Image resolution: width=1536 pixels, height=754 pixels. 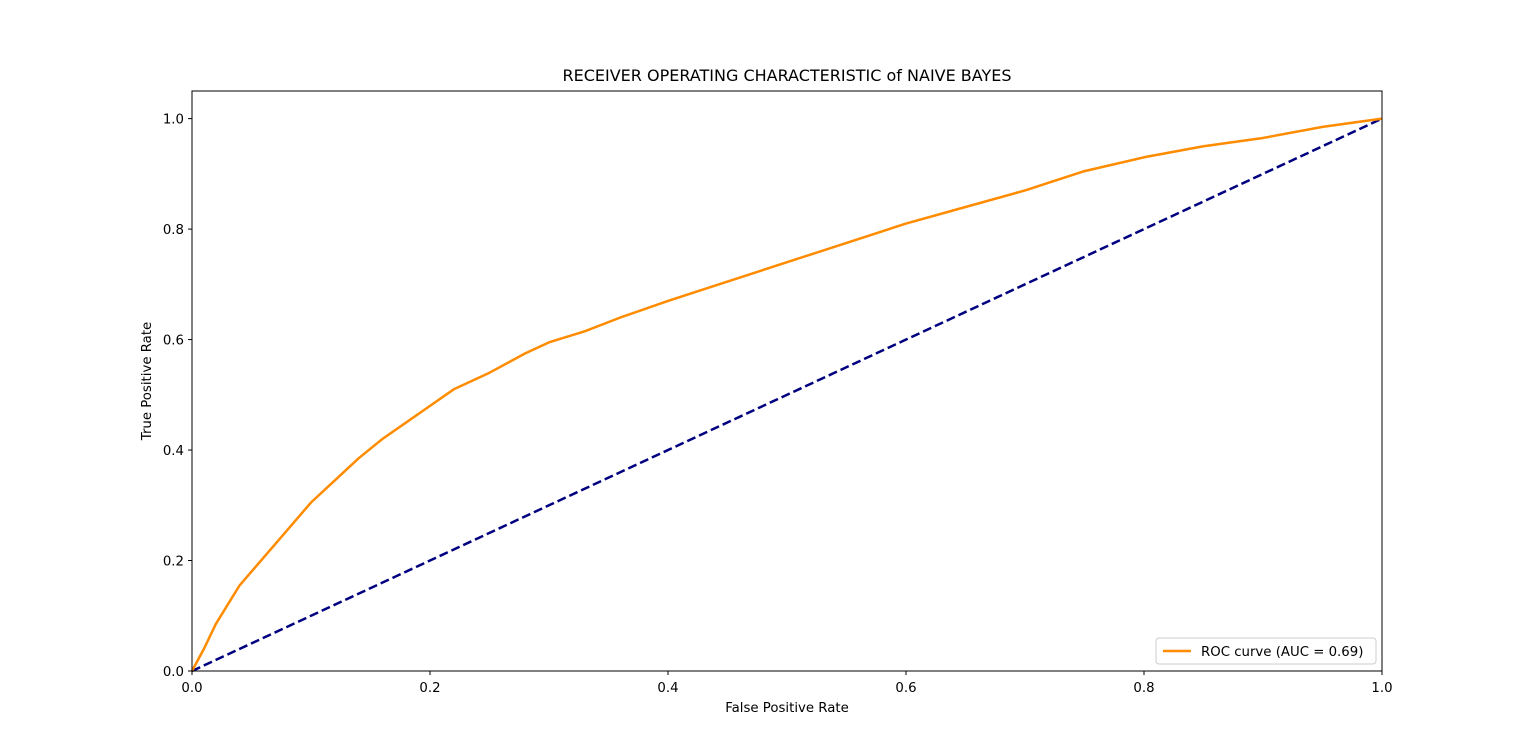 What do you see at coordinates (429, 688) in the screenshot?
I see `x-tick-label: 0.2` at bounding box center [429, 688].